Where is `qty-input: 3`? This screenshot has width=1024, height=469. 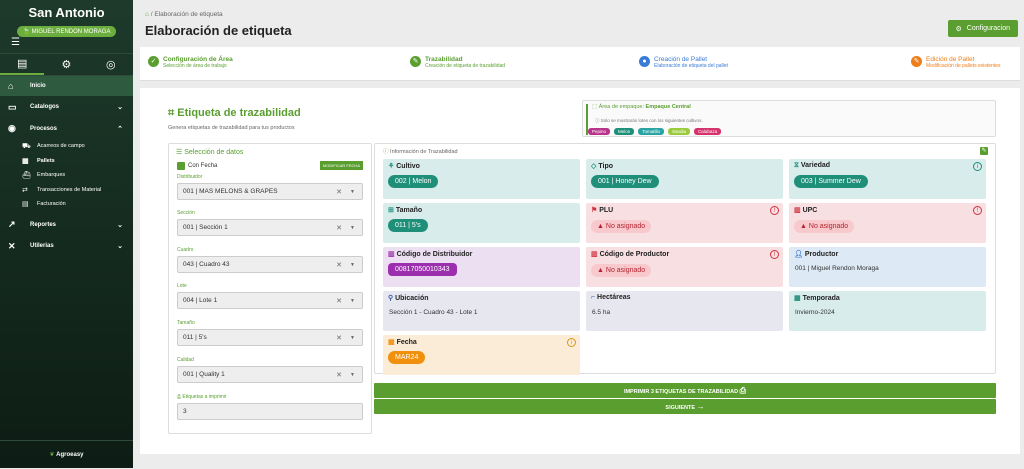 qty-input: 3 is located at coordinates (270, 411).